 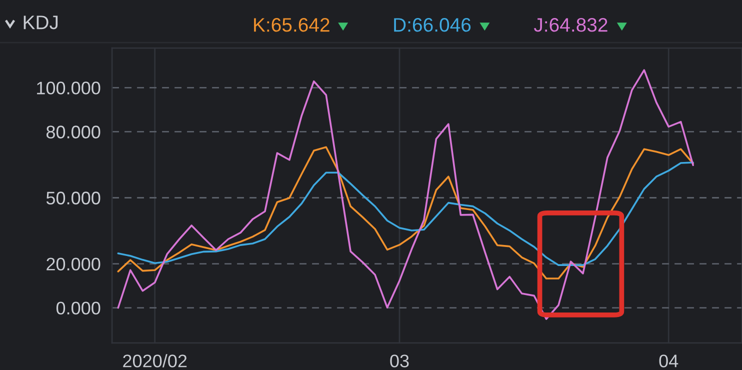 I want to click on x-tick-label: 04, so click(x=668, y=361).